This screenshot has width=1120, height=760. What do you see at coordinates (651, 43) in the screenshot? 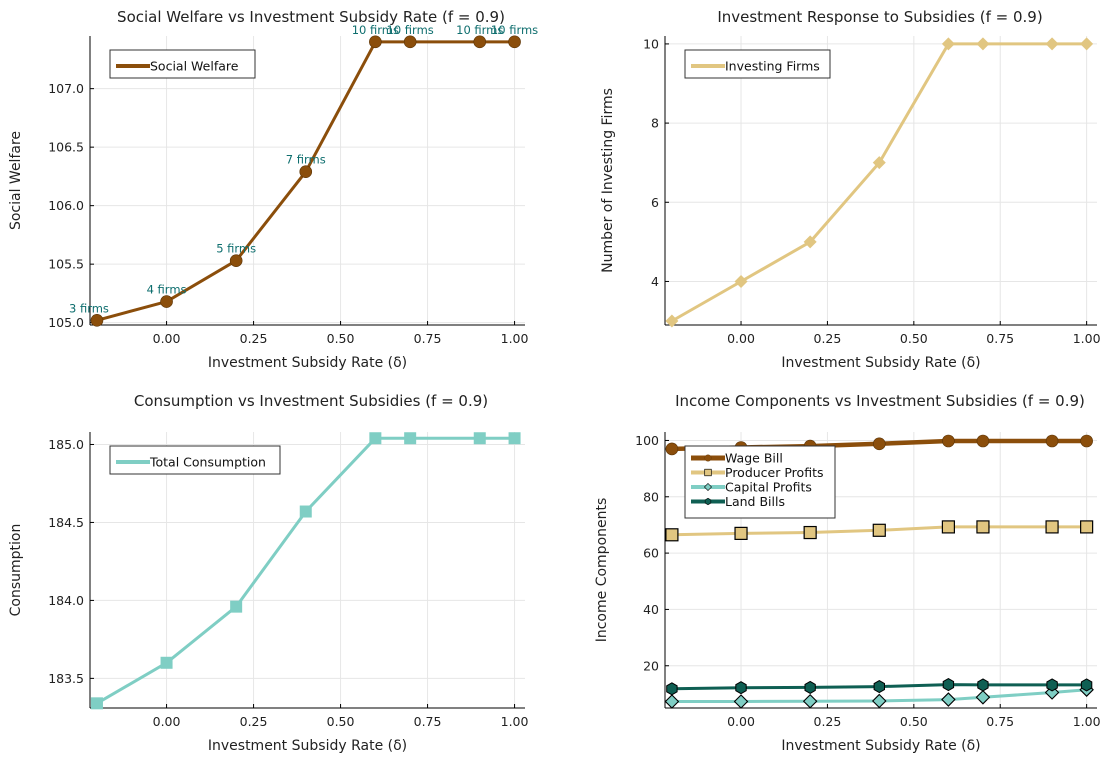
I see `y-tick-label: 10` at bounding box center [651, 43].